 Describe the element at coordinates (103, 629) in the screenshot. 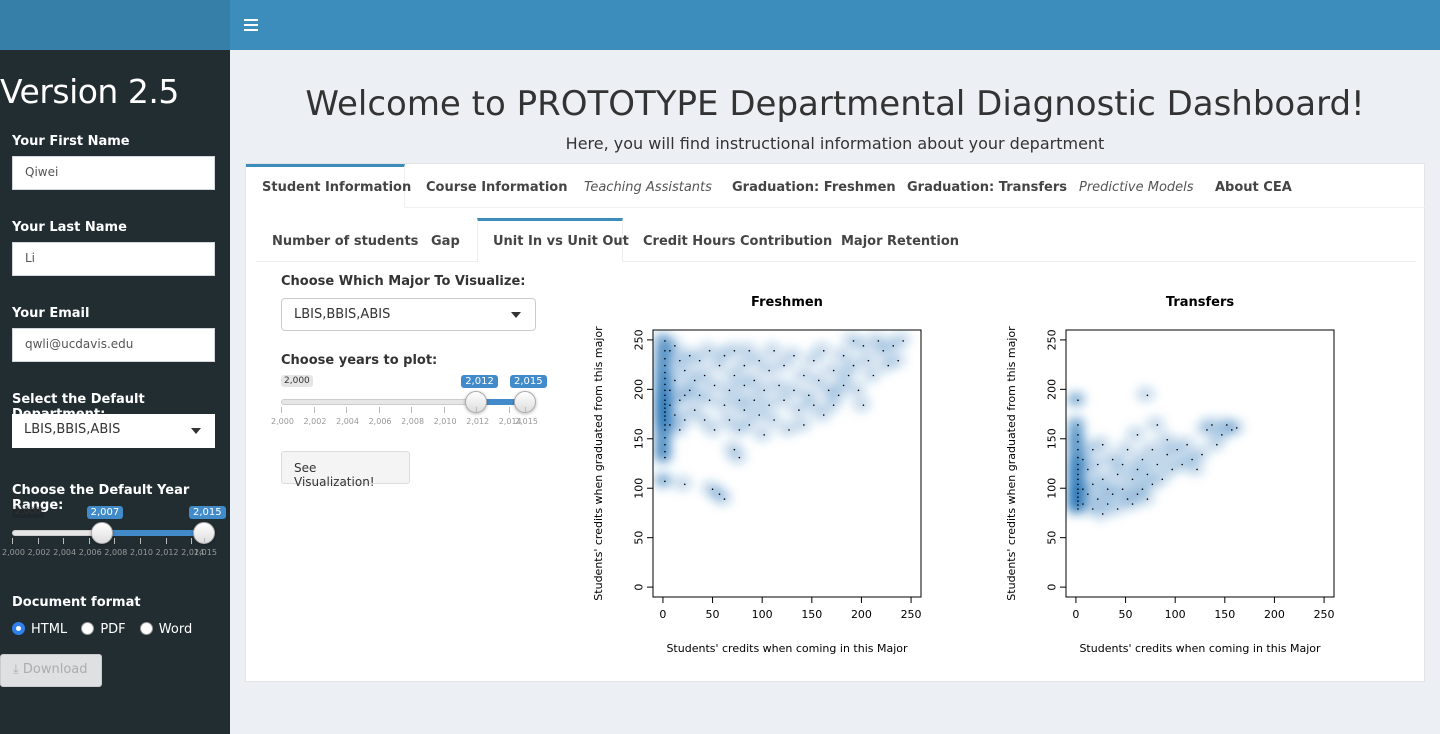

I see `radio-pdf: PDF` at that location.